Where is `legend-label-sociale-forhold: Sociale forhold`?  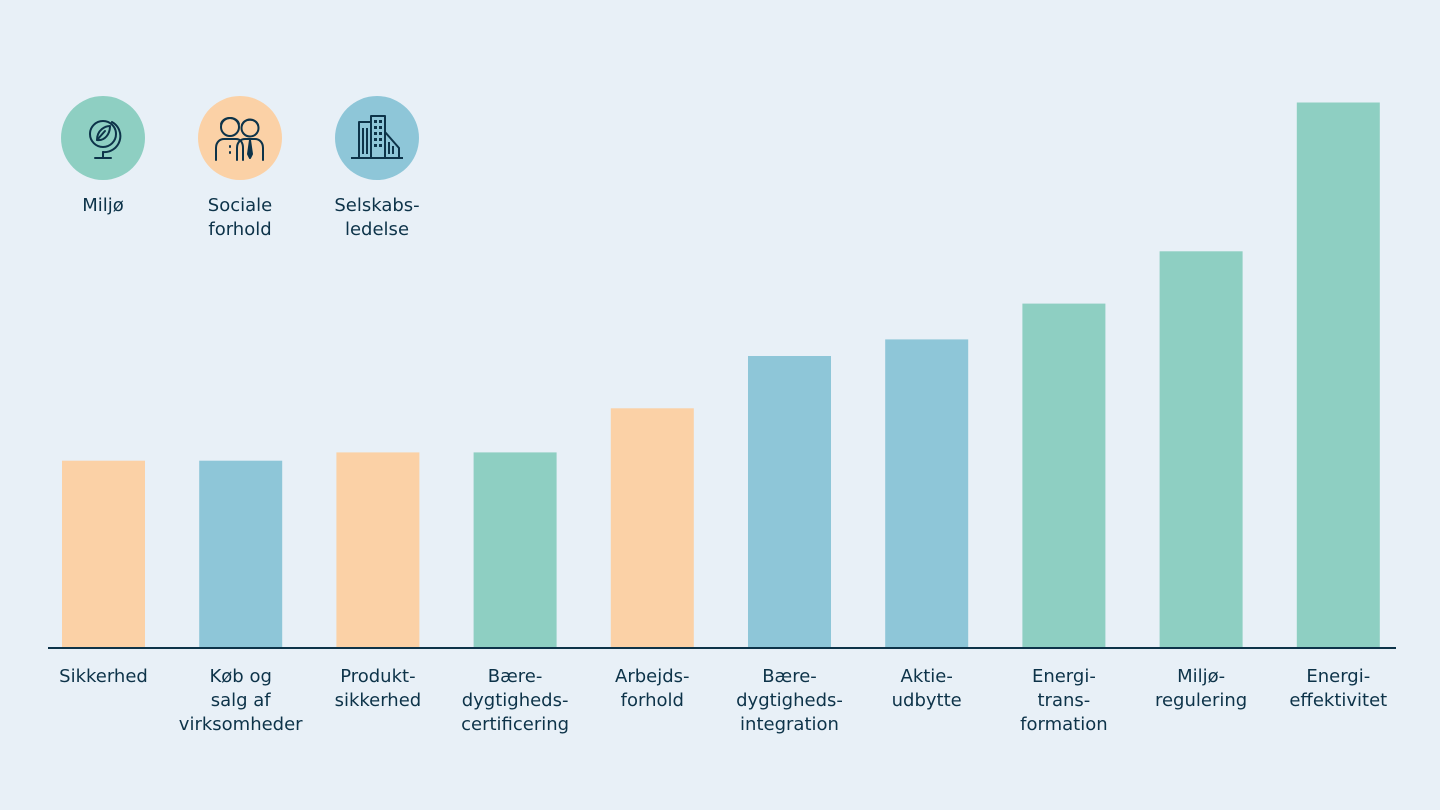 legend-label-sociale-forhold: Sociale forhold is located at coordinates (240, 217).